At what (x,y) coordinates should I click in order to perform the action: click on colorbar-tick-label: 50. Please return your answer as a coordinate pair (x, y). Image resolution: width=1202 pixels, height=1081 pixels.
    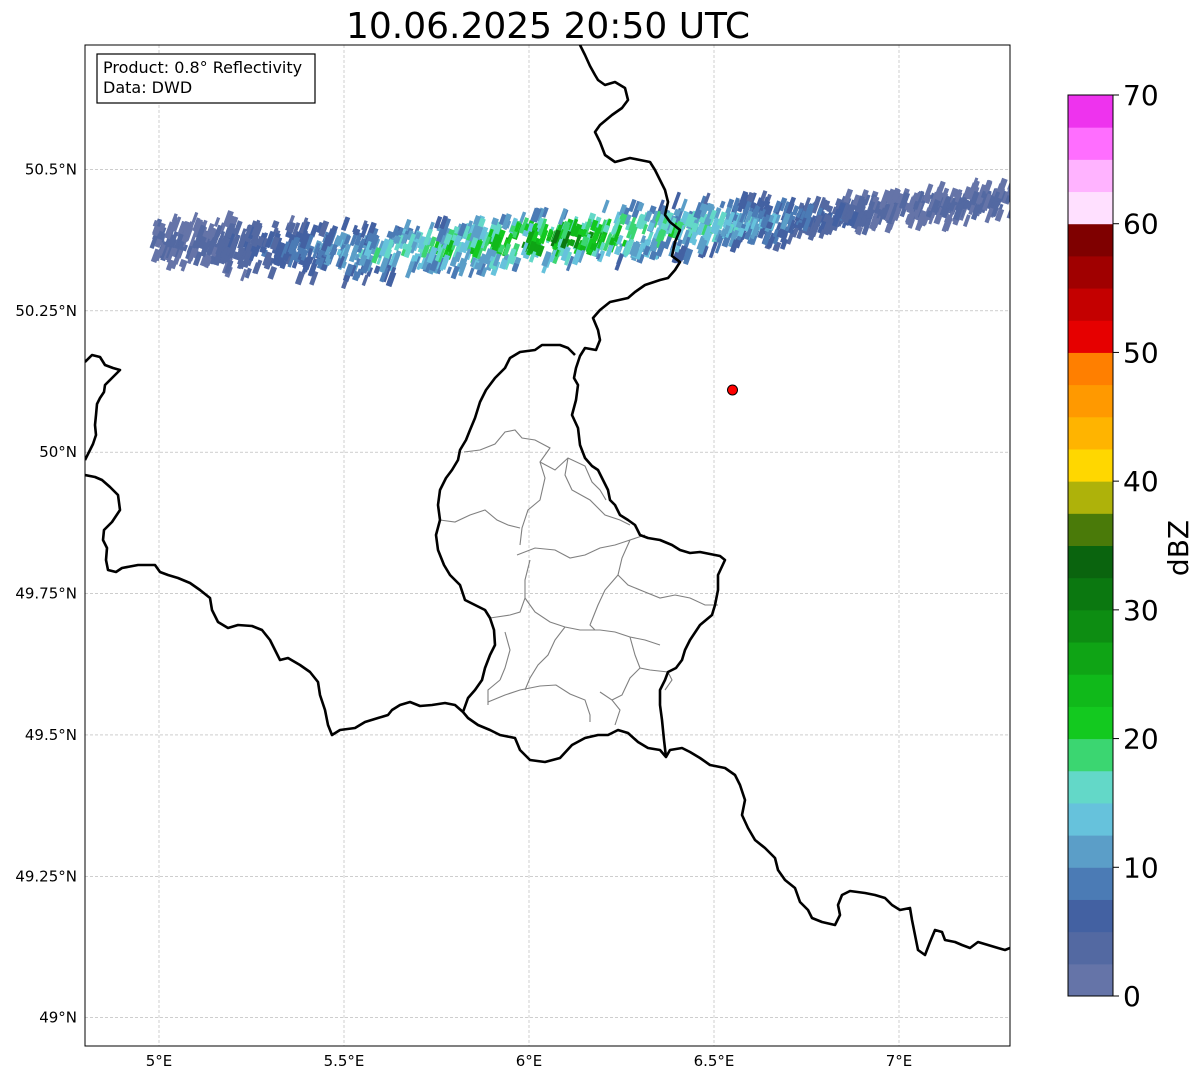
    Looking at the image, I should click on (1141, 352).